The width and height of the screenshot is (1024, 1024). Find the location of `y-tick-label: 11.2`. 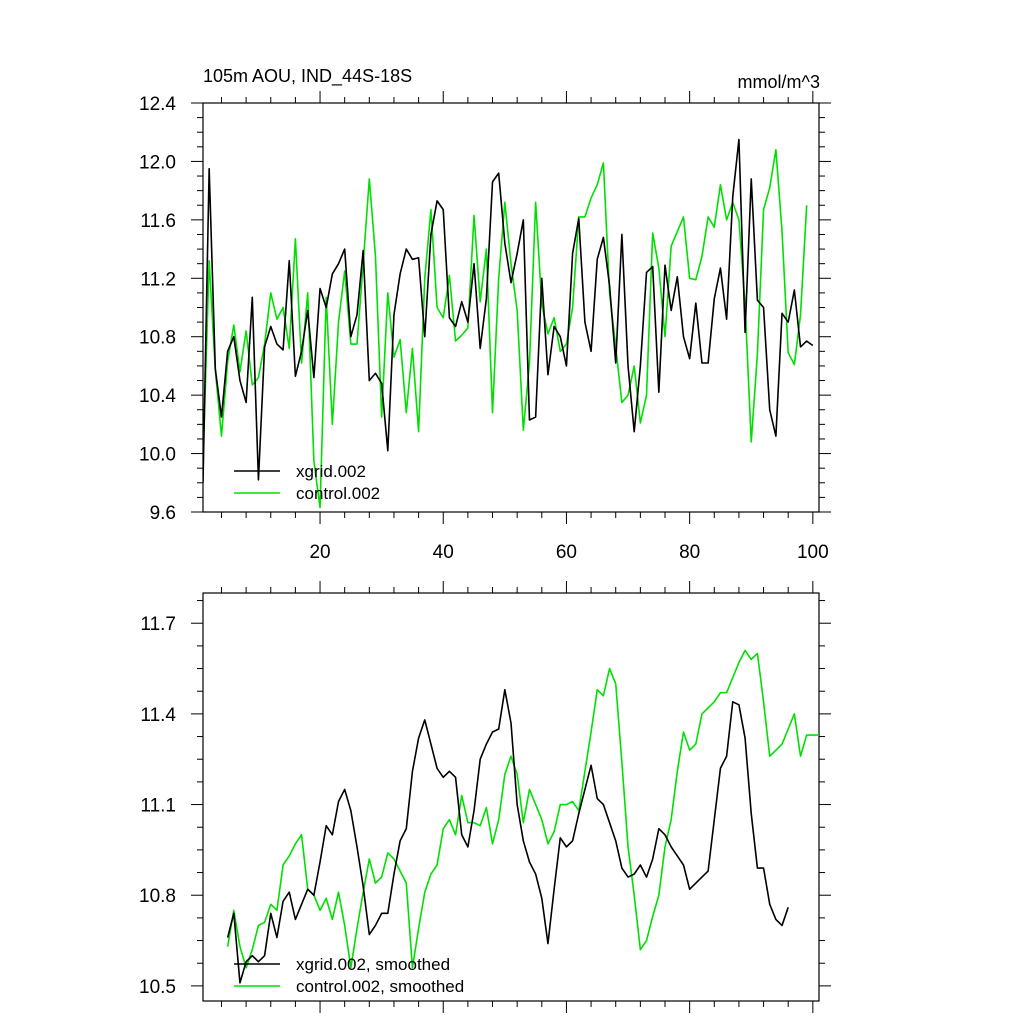

y-tick-label: 11.2 is located at coordinates (158, 279).